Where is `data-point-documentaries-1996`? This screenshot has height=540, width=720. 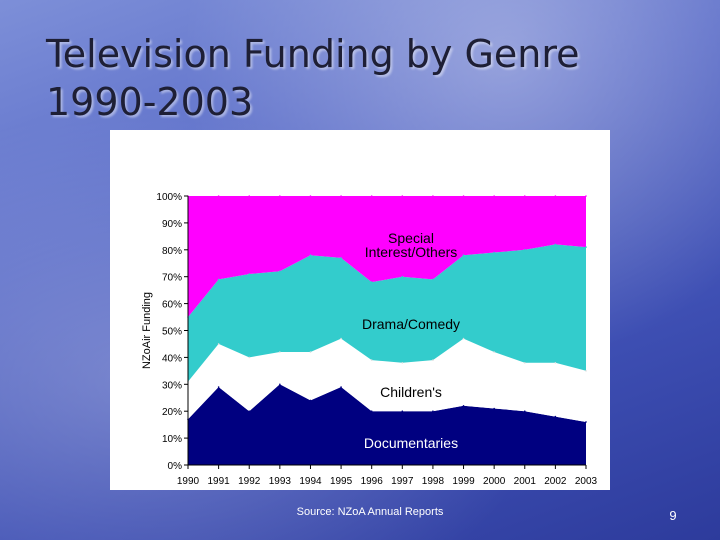
data-point-documentaries-1996 is located at coordinates (371, 411).